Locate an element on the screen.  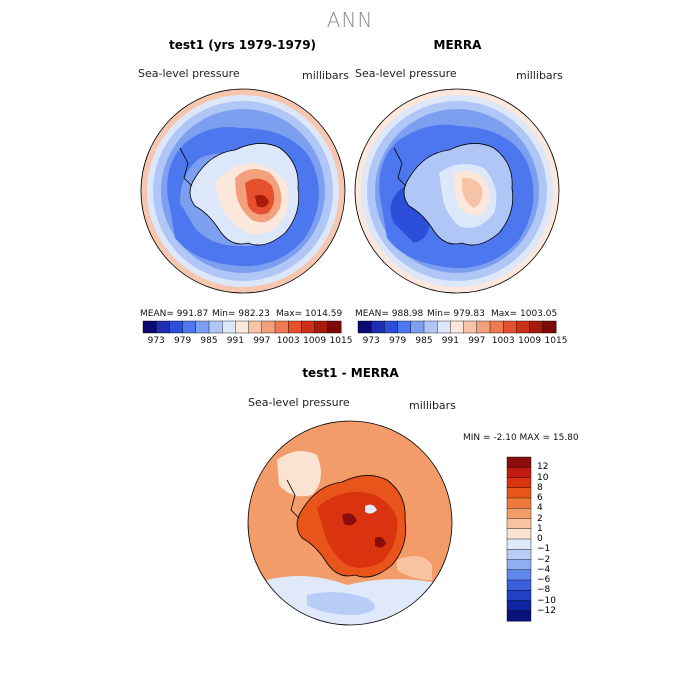
panel2-colorbar is located at coordinates (457, 327).